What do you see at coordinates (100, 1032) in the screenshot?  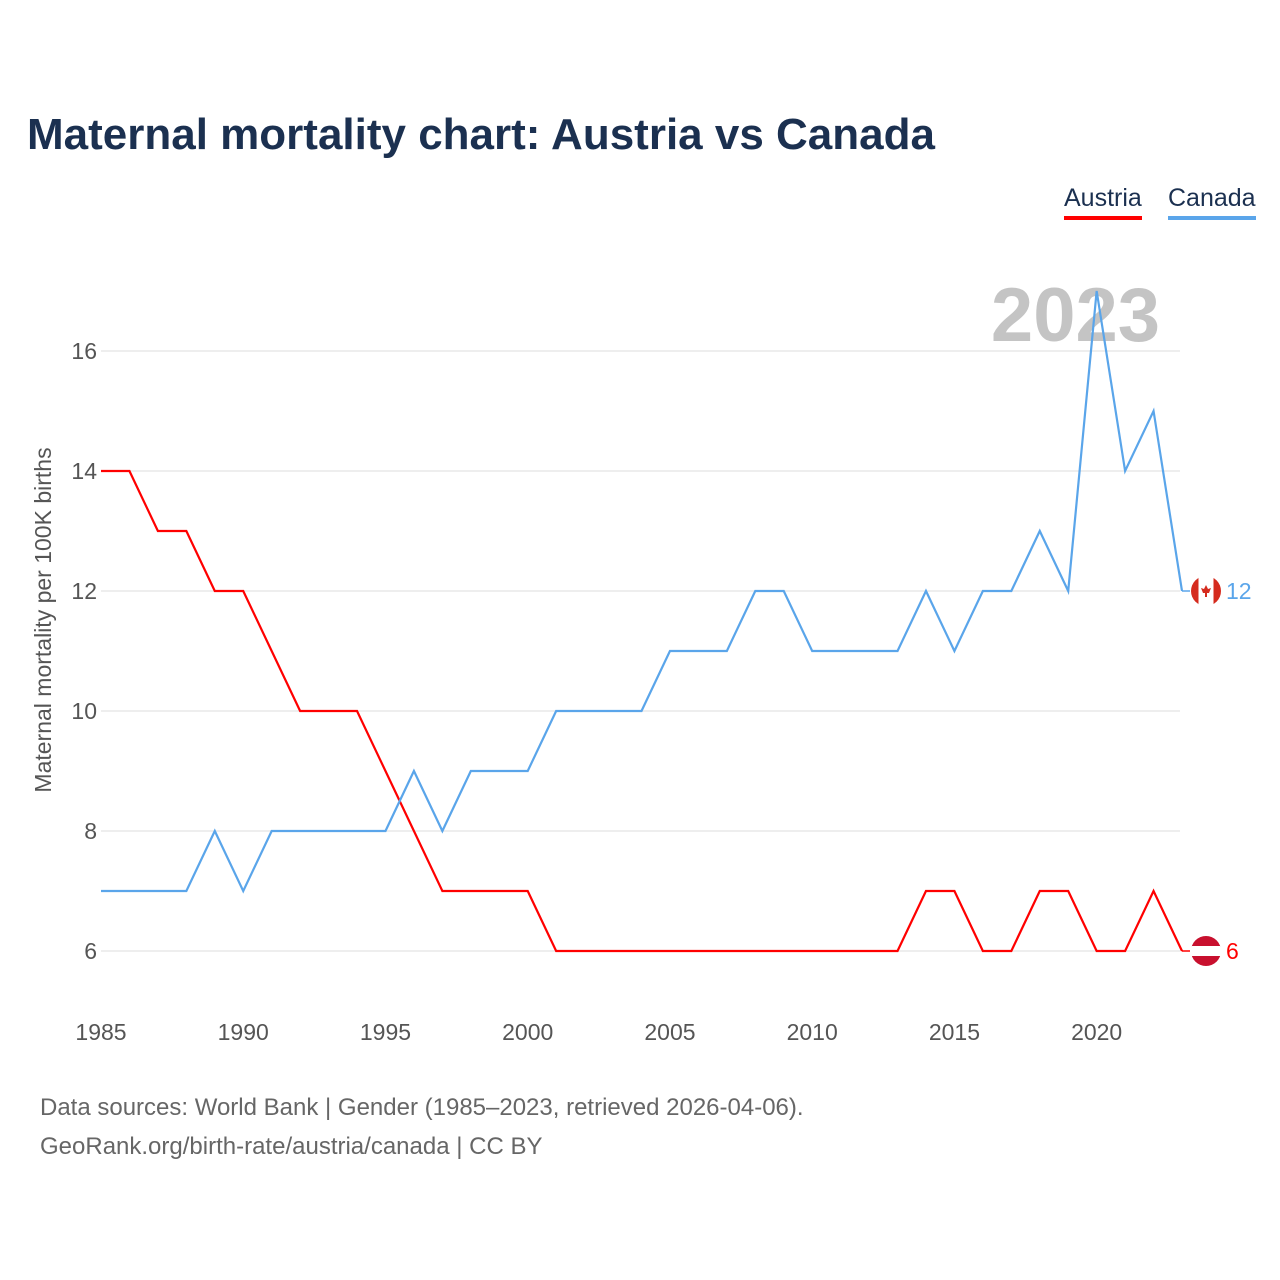 I see `x-tick-label: 1985` at bounding box center [100, 1032].